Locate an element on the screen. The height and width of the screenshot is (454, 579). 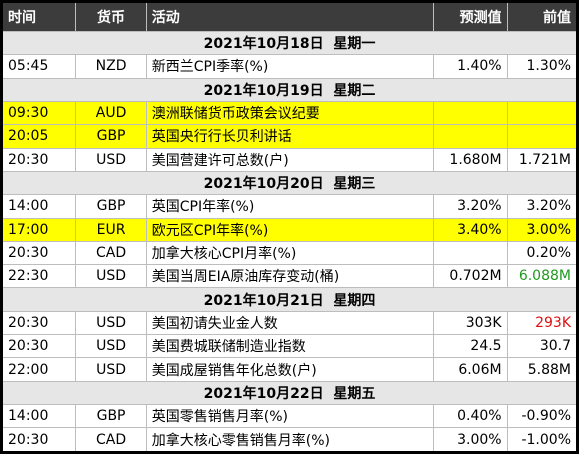
event-cell: 欧元区CPI年率(%) is located at coordinates (290, 229).